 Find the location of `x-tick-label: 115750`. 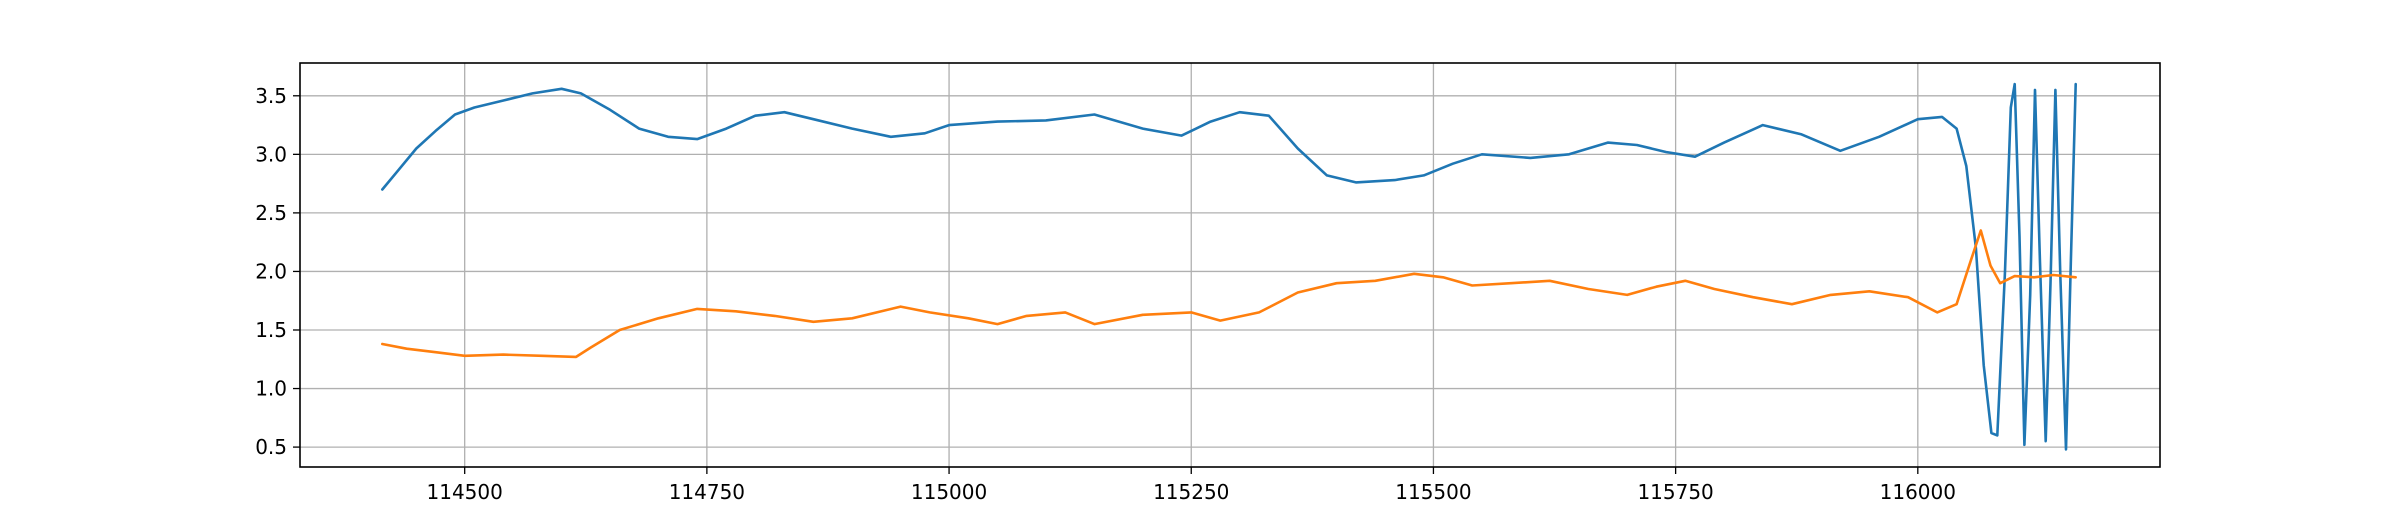

x-tick-label: 115750 is located at coordinates (1675, 492).